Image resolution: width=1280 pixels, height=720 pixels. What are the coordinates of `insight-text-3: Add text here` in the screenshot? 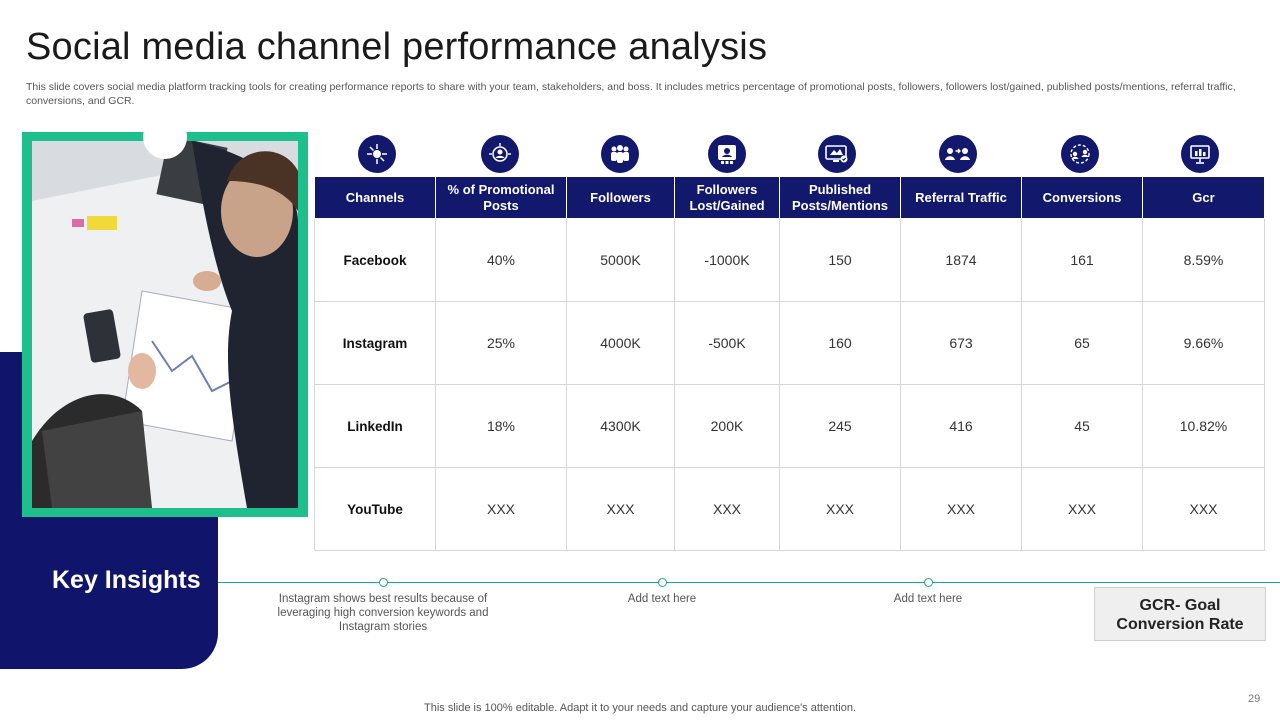 It's located at (928, 599).